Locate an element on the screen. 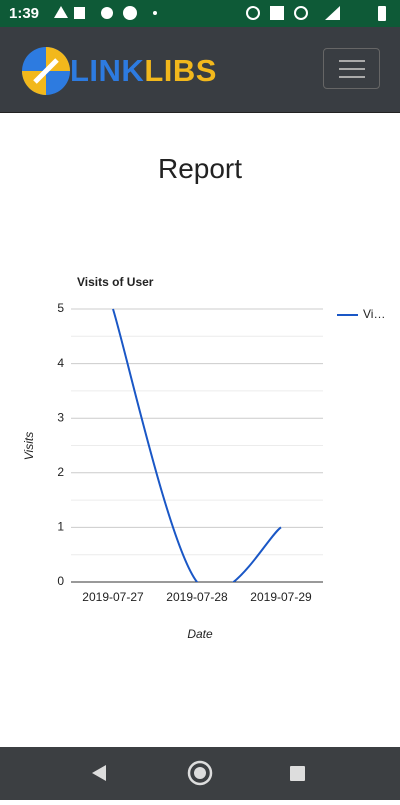  status-bar: 1:39 is located at coordinates (200, 13).